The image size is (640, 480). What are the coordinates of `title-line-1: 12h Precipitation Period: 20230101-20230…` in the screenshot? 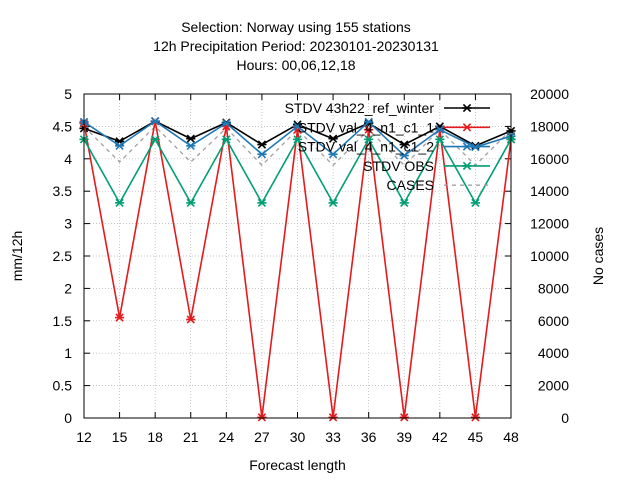 It's located at (296, 46).